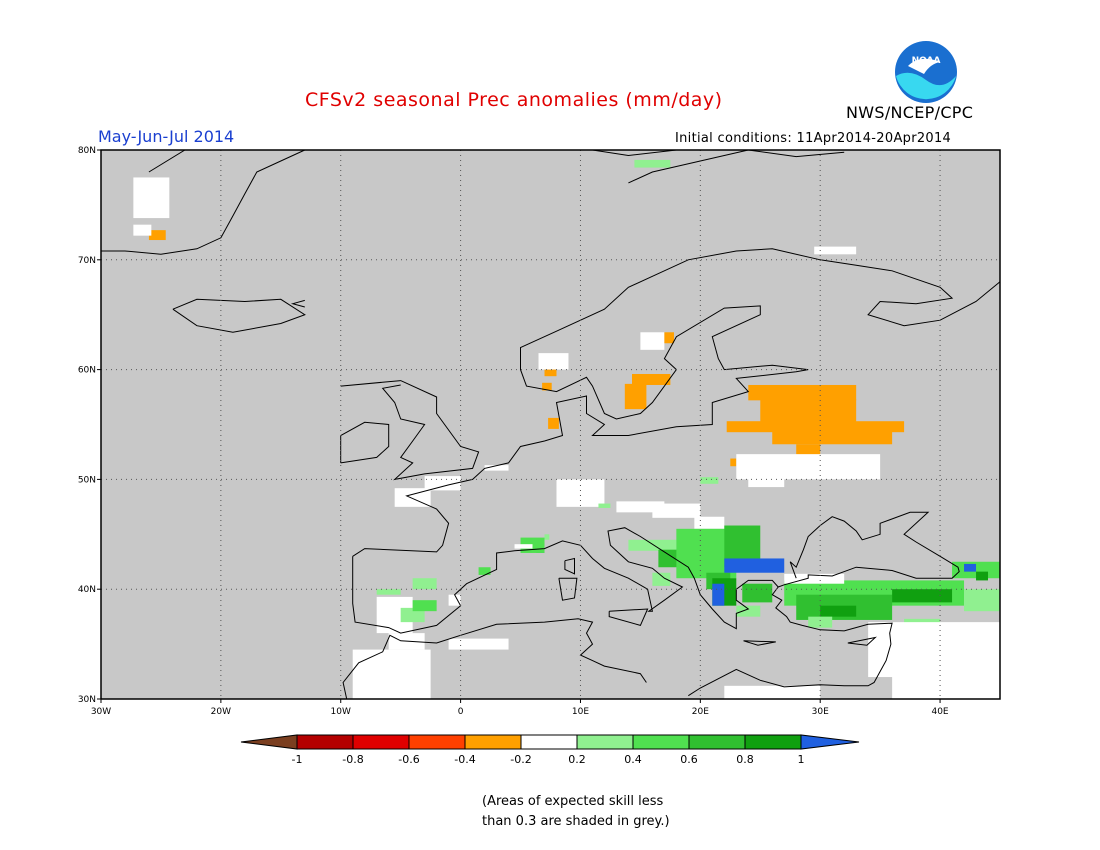 Image resolution: width=1100 pixels, height=850 pixels. I want to click on lon-tick-label: 10W, so click(341, 712).